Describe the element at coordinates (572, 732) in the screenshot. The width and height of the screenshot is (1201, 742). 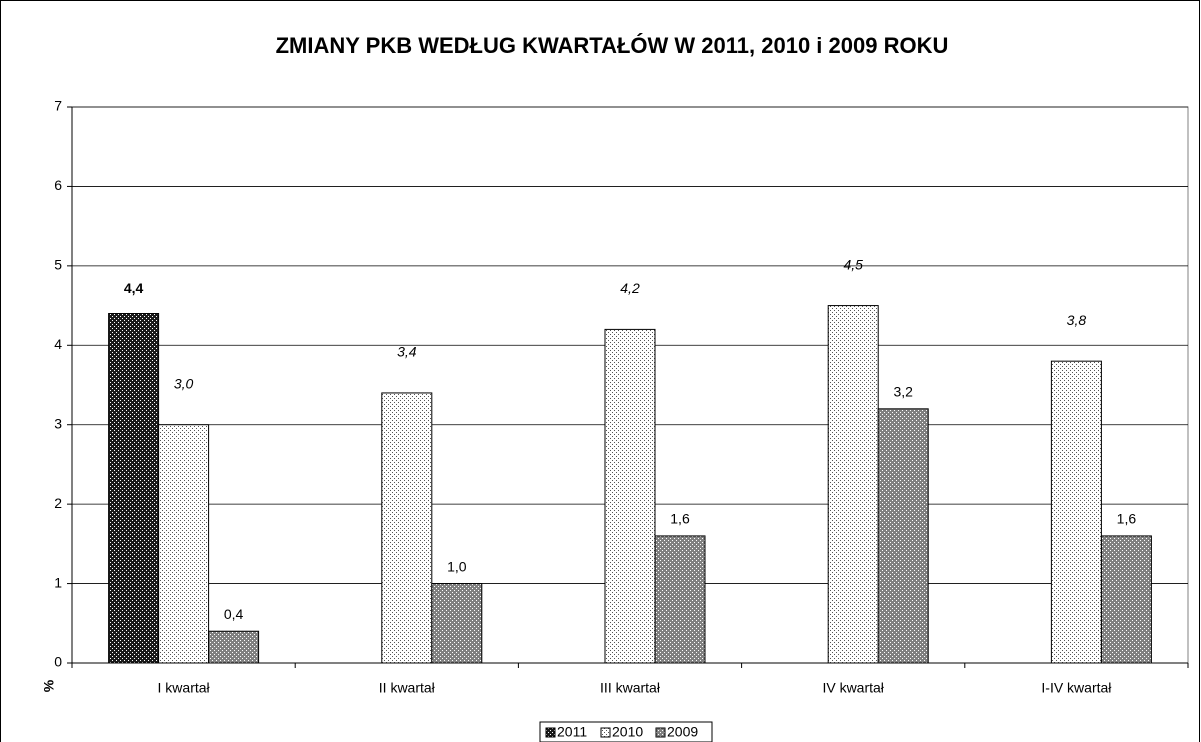
I see `legend-label: 2011` at that location.